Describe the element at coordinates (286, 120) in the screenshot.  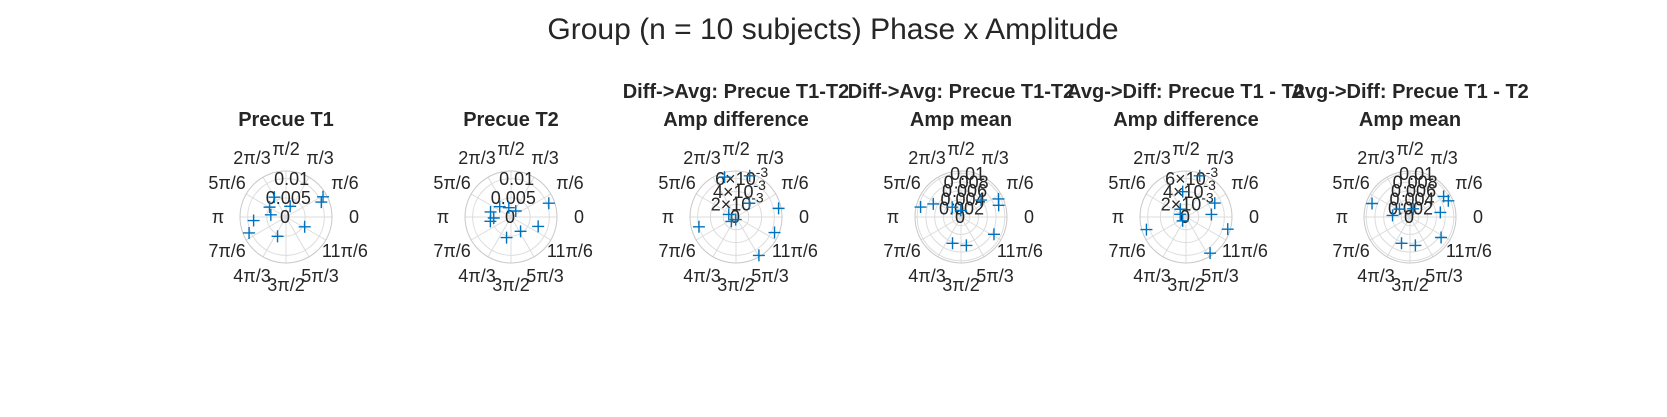
I see `panel-subtitle: Precue T1` at that location.